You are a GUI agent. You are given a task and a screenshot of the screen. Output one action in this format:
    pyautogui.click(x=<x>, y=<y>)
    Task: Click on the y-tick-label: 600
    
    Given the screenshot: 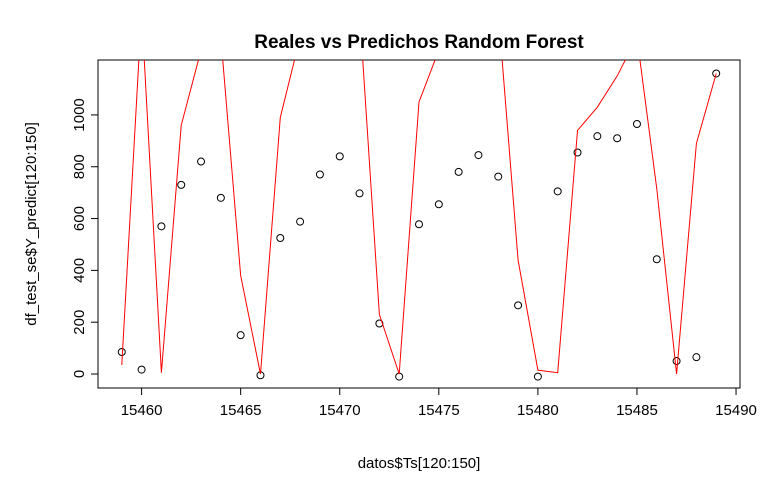 What is the action you would take?
    pyautogui.click(x=79, y=218)
    